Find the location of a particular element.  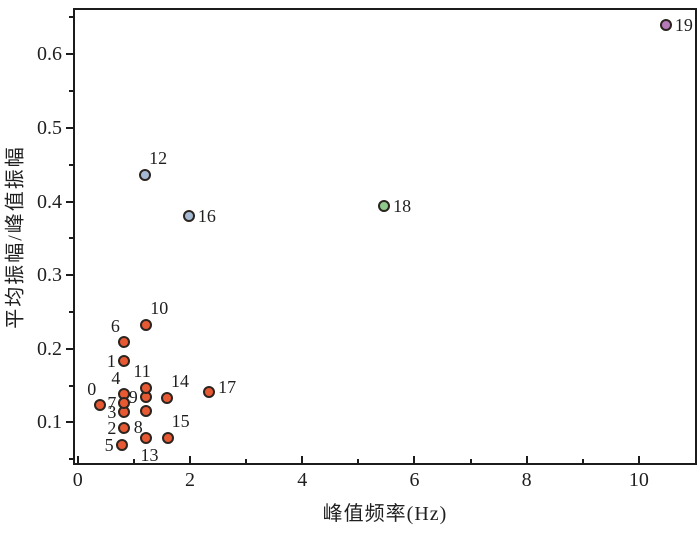

x-tick-label: 2 is located at coordinates (190, 480).